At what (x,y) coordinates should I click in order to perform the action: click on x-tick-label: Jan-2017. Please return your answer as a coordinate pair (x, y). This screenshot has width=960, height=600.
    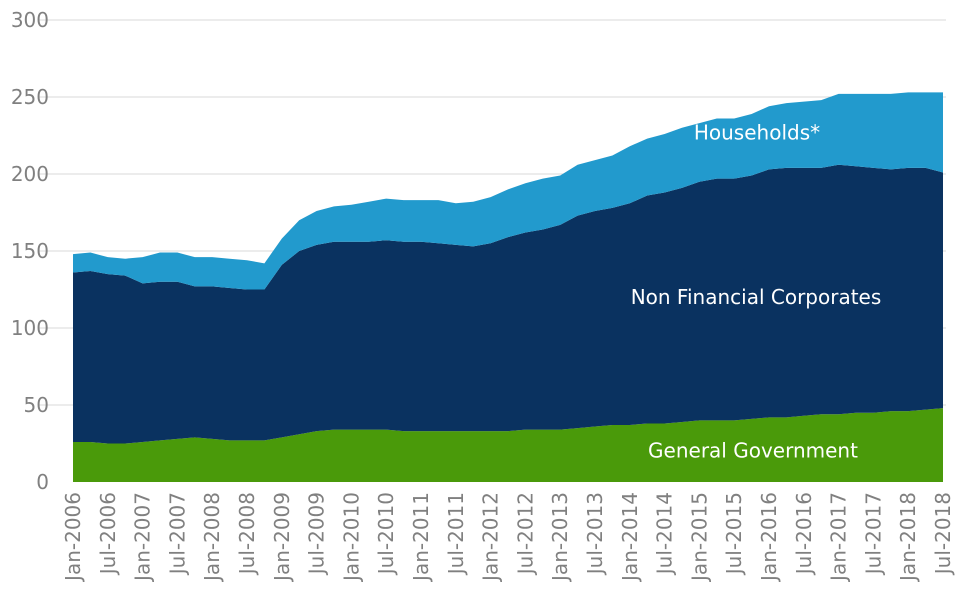
    Looking at the image, I should click on (839, 537).